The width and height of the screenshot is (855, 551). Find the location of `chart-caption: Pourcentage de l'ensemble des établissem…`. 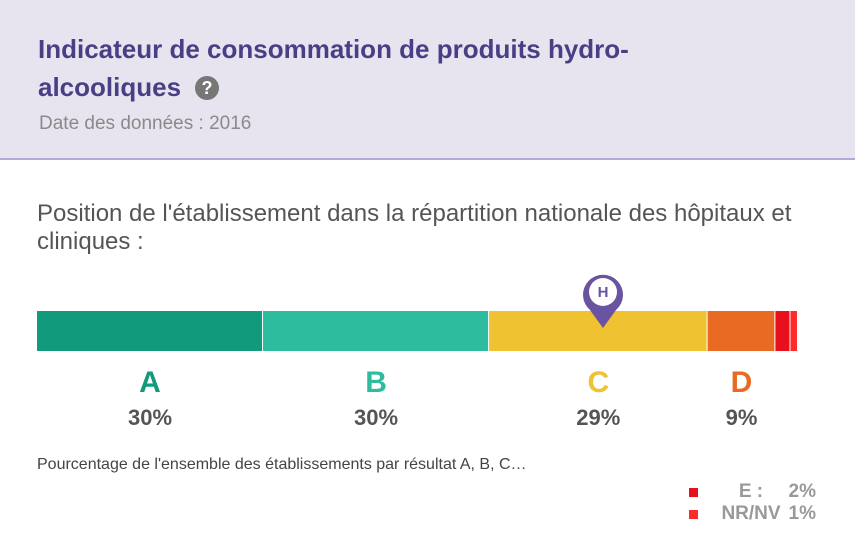

chart-caption: Pourcentage de l'ensemble des établissem… is located at coordinates (282, 464).